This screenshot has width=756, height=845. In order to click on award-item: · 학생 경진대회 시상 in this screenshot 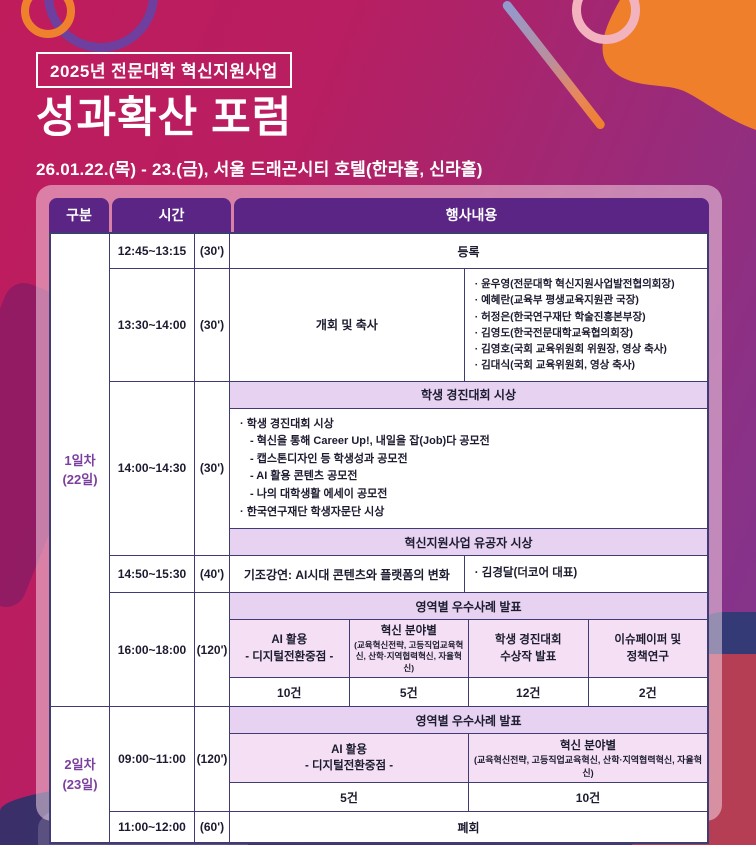, I will do `click(287, 423)`.